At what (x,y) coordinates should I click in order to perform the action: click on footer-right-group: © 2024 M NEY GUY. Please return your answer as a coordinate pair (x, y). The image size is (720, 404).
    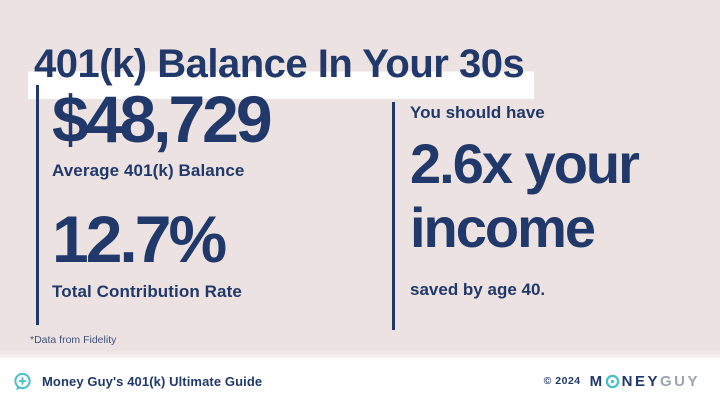
    Looking at the image, I should click on (622, 381).